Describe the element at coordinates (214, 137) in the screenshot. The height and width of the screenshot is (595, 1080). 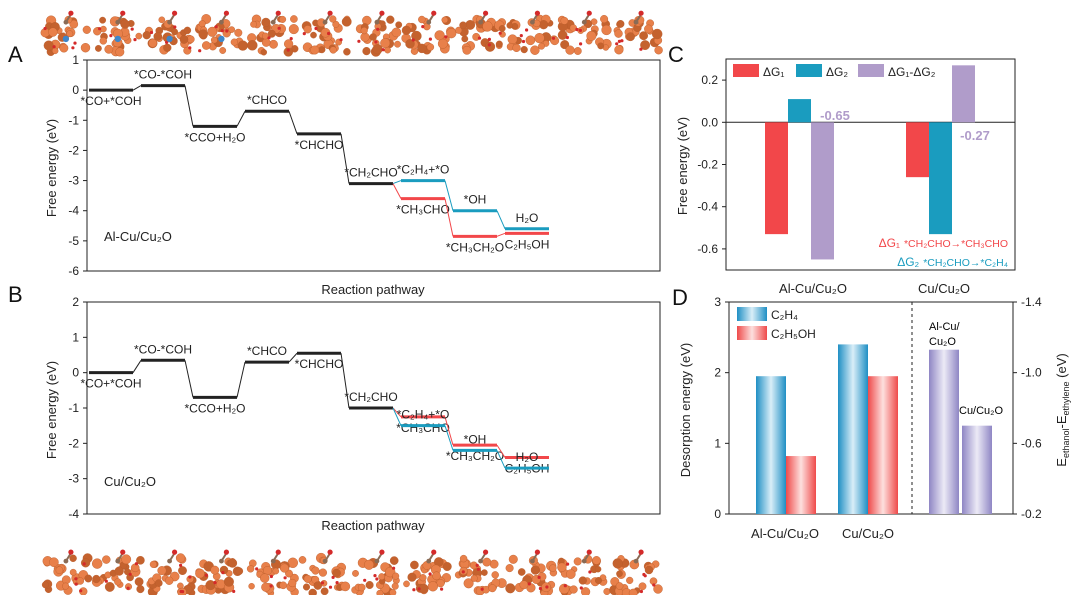
I see `level-label: *CCO+H₂O` at that location.